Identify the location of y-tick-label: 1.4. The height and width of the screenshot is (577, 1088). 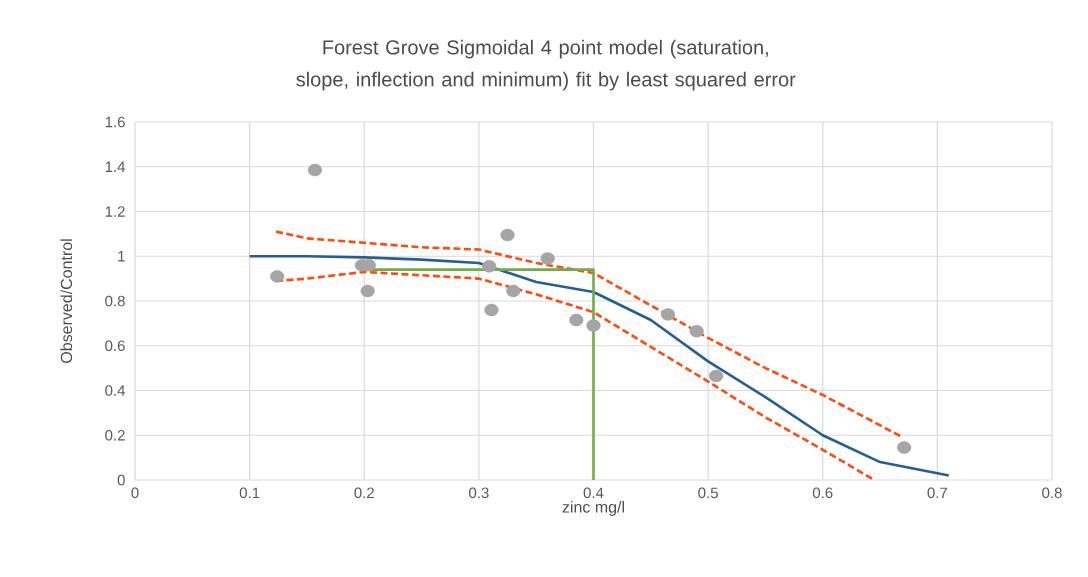
(115, 166).